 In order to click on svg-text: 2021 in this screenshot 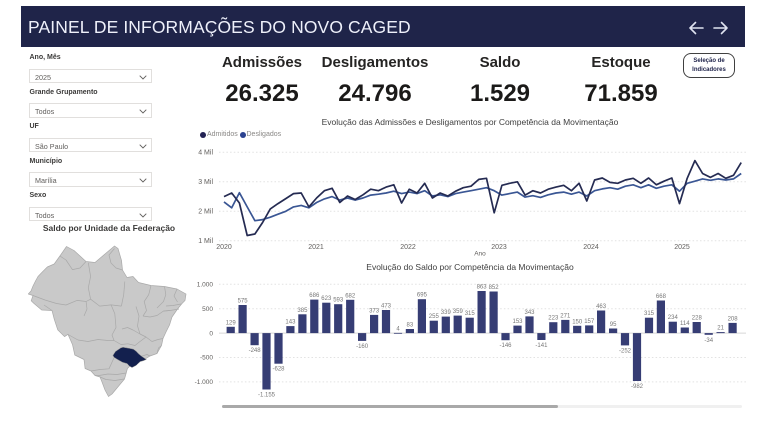, I will do `click(316, 247)`.